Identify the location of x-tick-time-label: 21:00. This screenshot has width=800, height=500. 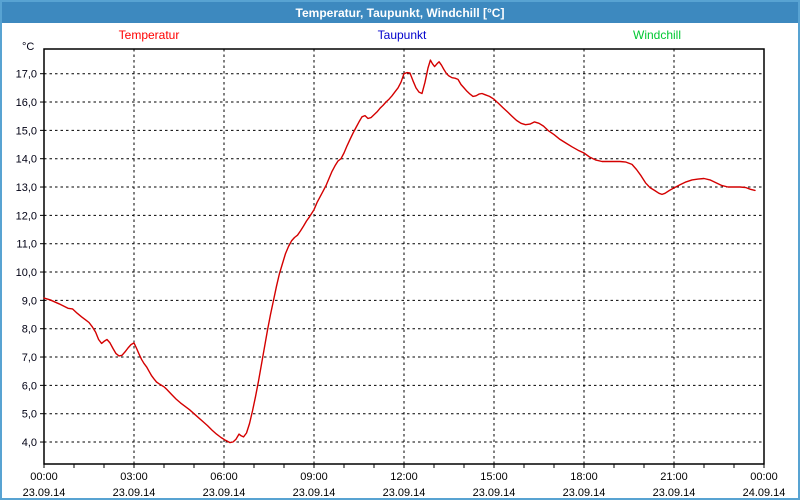
(674, 477).